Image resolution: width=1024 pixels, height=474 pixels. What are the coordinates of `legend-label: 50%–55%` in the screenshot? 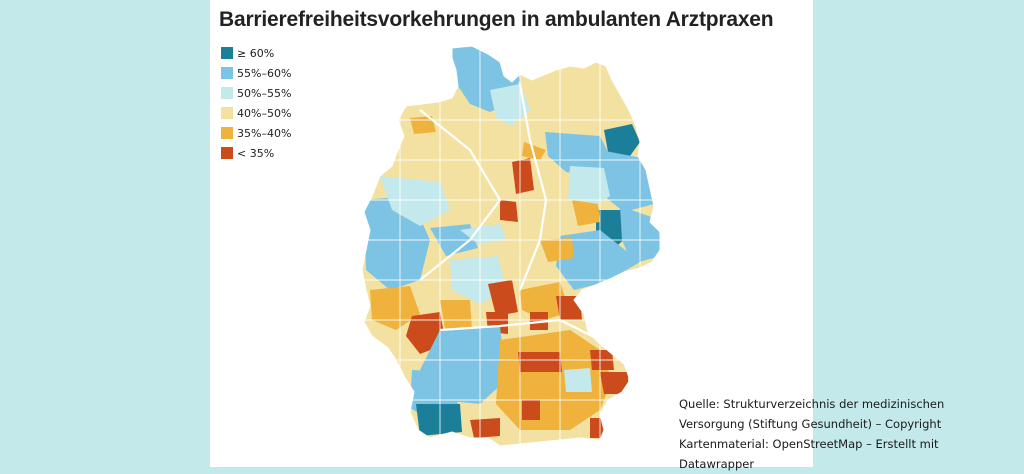 It's located at (264, 93).